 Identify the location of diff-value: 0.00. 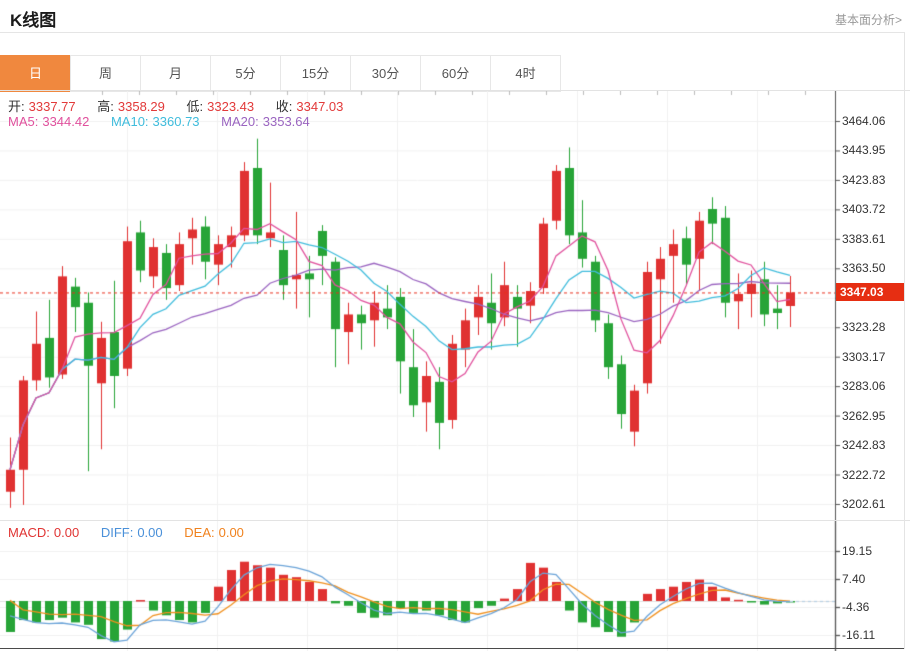
(150, 532).